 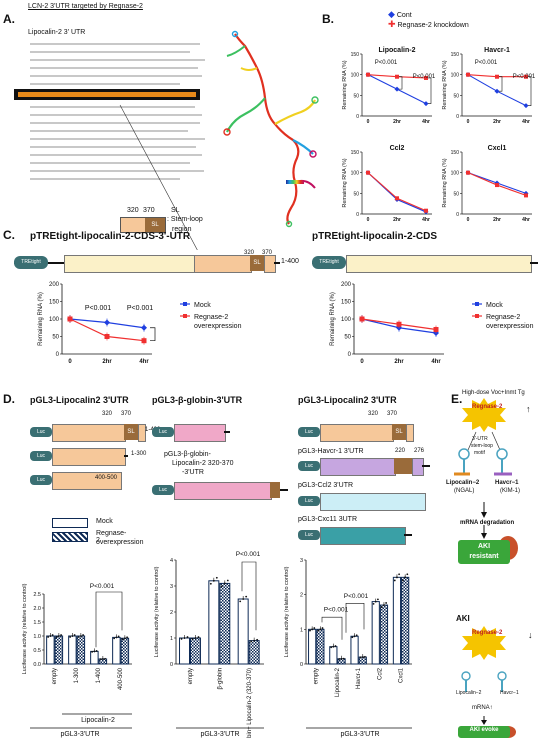 I want to click on category-label: empty, so click(x=191, y=676).